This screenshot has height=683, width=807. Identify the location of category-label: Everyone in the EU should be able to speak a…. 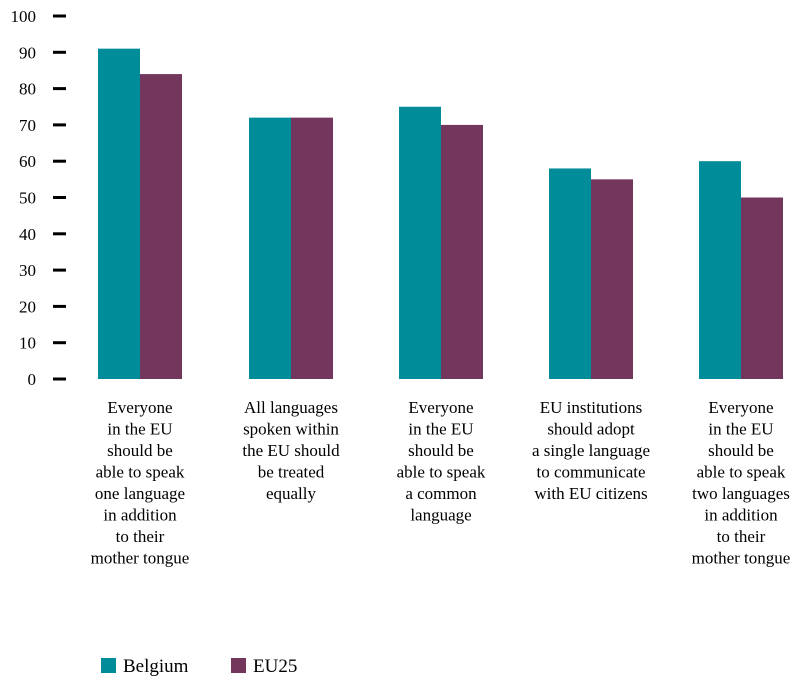
(441, 461).